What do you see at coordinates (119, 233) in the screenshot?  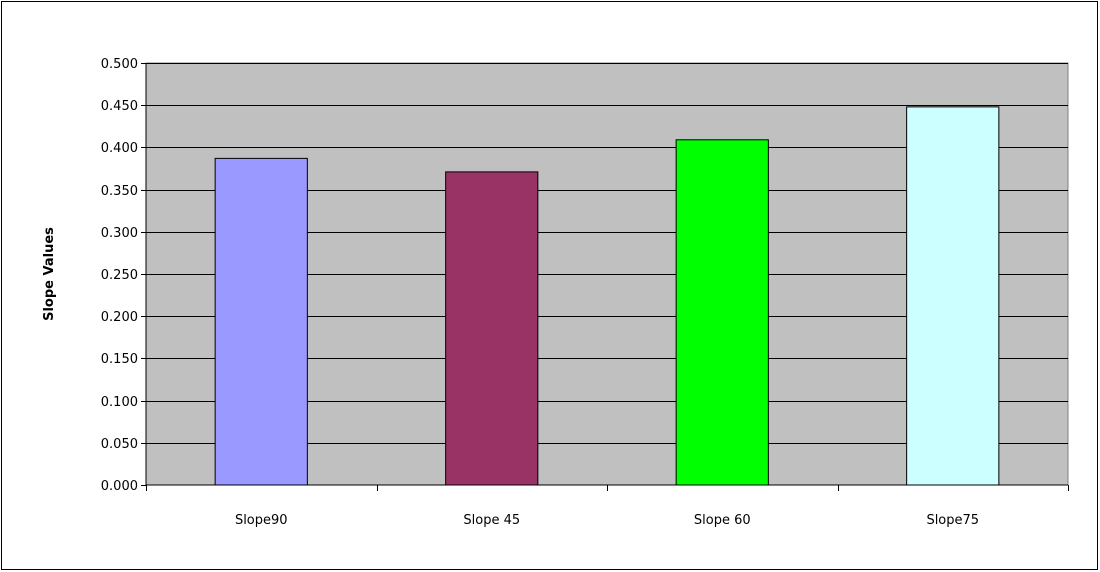 I see `y-tick-label: 0.300` at bounding box center [119, 233].